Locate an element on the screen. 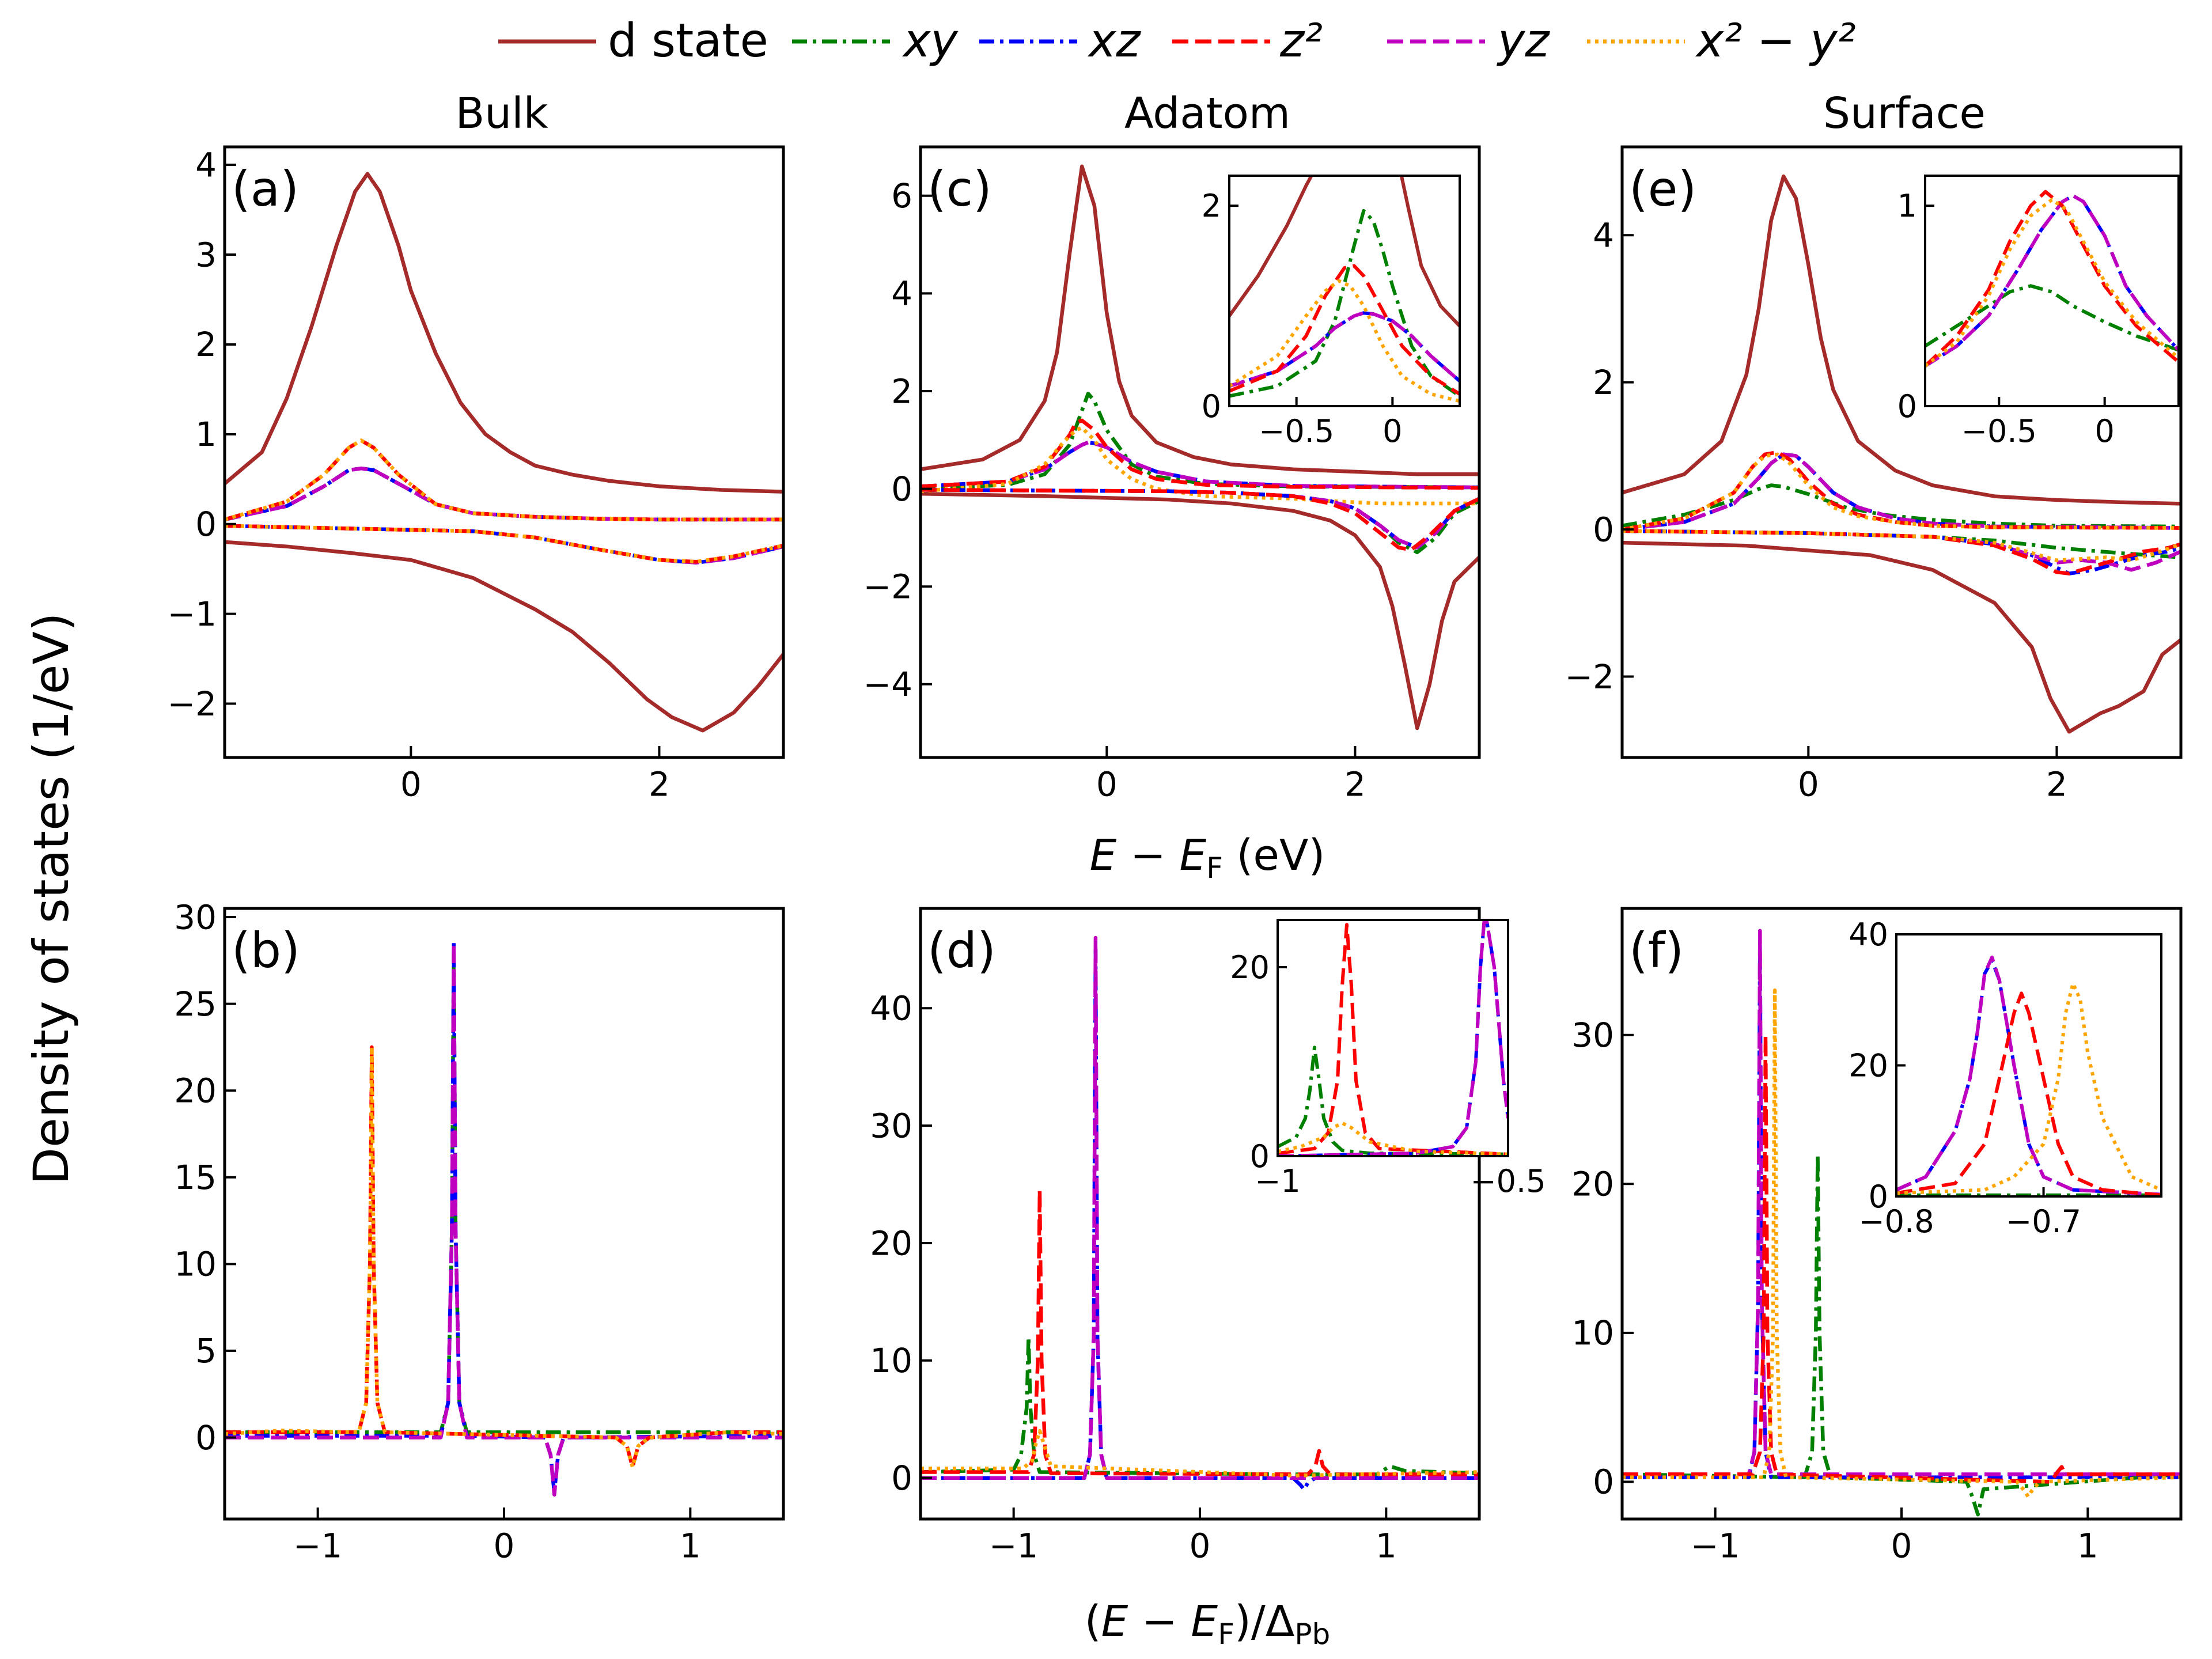  panel-c-inset-ytick-label: 2 is located at coordinates (1211, 206).